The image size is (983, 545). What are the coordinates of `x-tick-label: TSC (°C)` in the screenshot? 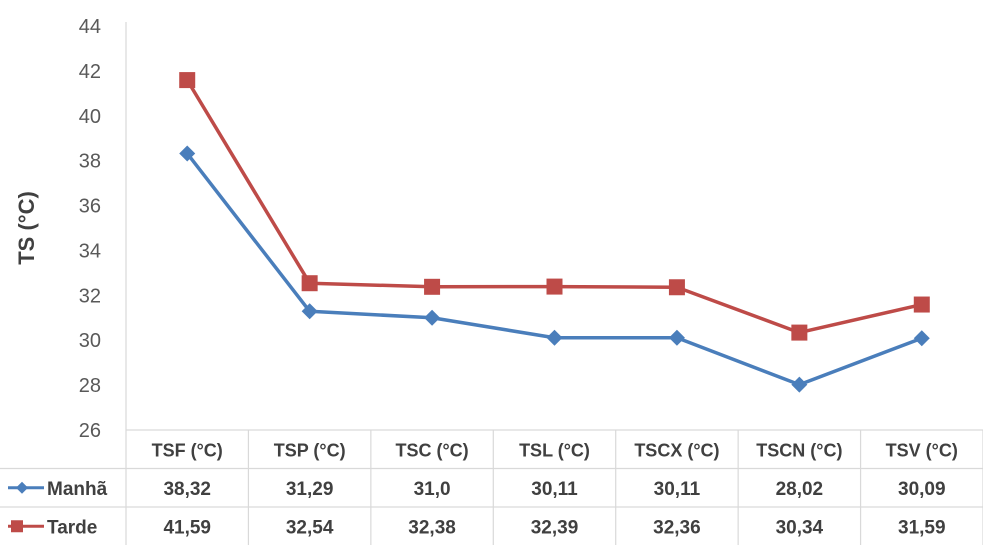 It's located at (431, 450).